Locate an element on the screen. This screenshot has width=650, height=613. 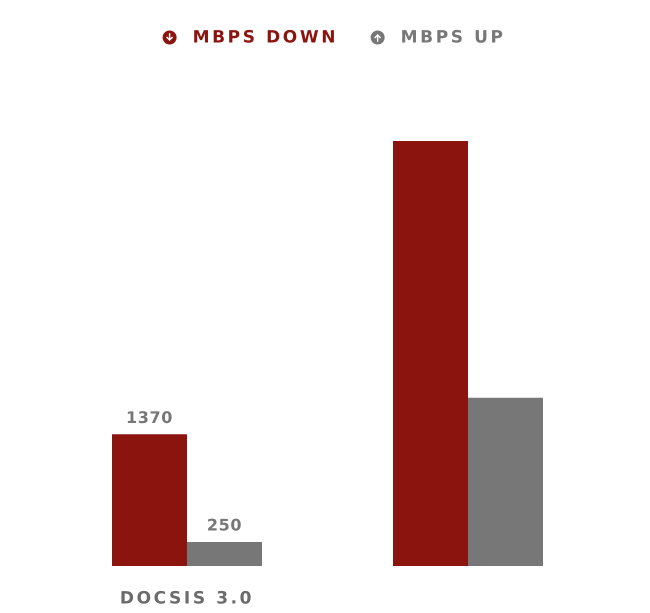
legend-label: MBPS UP is located at coordinates (453, 38).